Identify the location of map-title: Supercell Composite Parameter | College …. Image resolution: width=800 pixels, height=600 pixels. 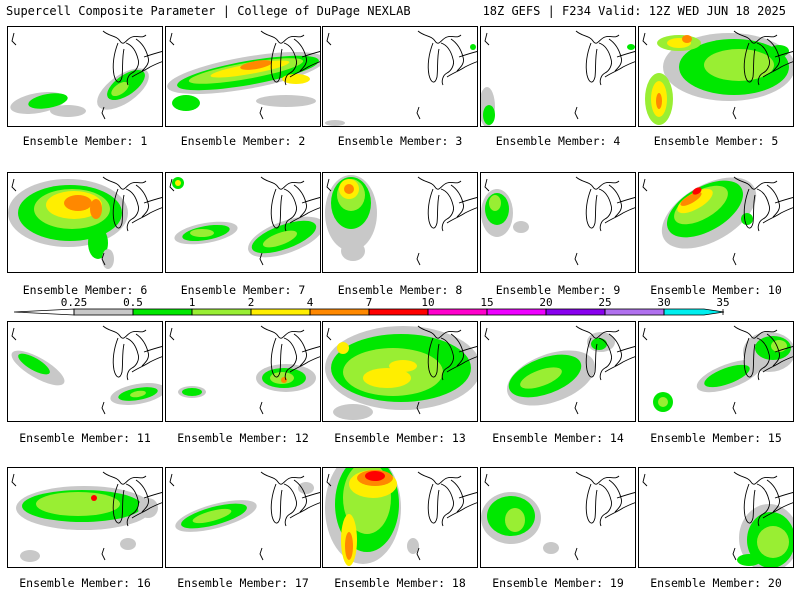
(208, 11).